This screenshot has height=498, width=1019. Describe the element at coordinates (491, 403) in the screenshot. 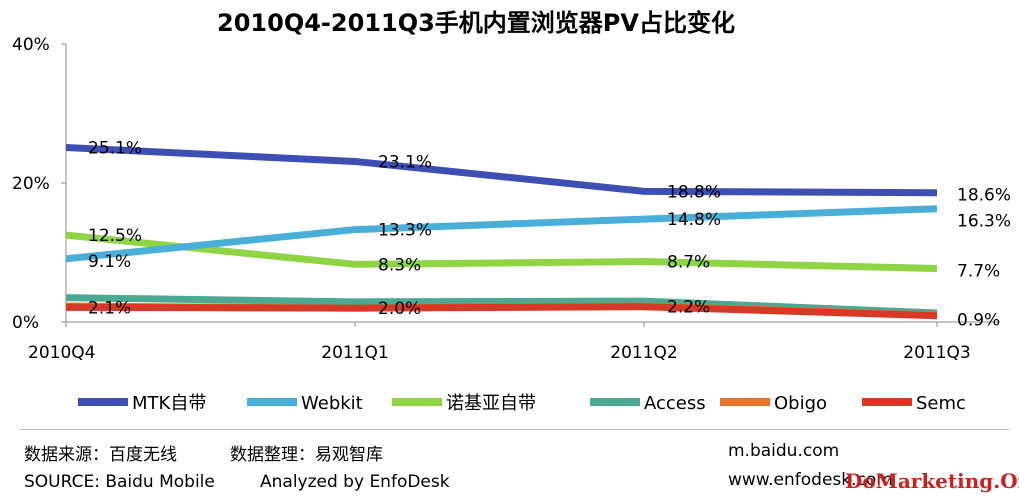

I see `legend-label: 诺基亚自带` at that location.